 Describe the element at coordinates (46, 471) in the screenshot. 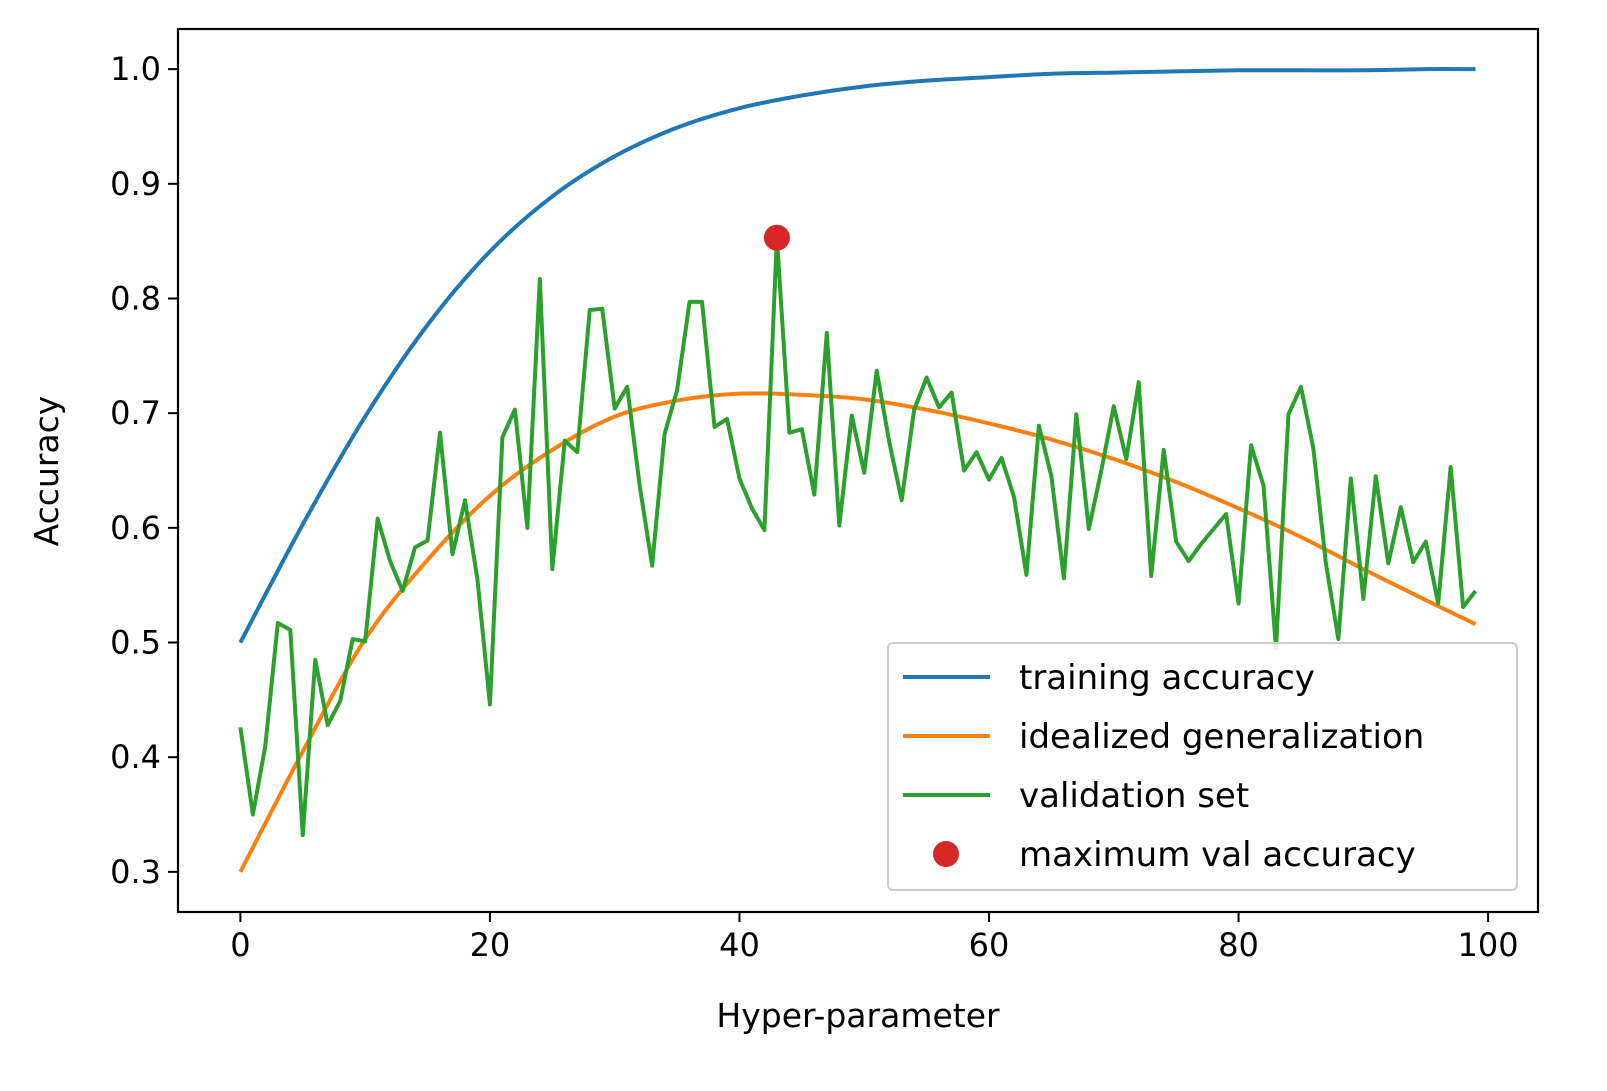

I see `y-axis-label: Accuracy` at that location.